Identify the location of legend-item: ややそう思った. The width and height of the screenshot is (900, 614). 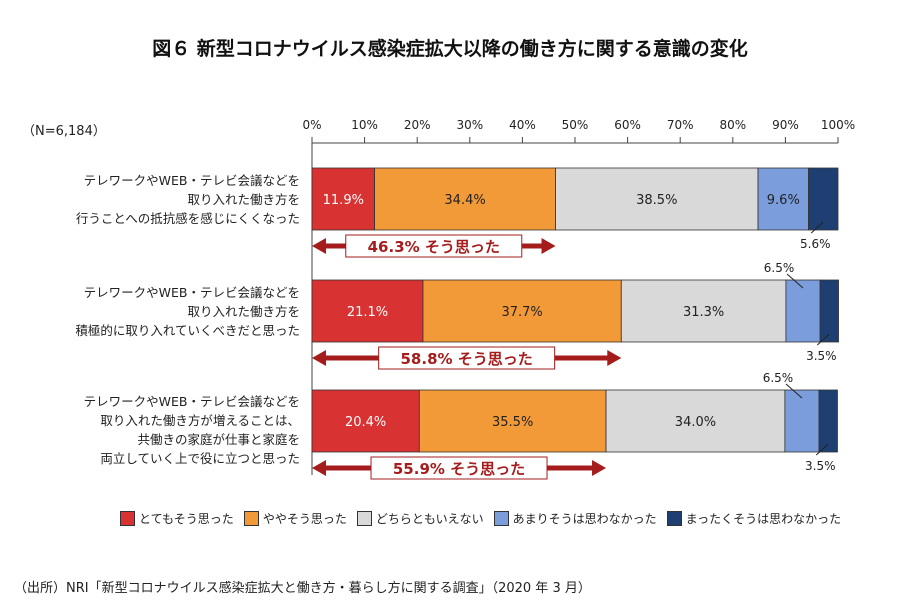
(295, 518).